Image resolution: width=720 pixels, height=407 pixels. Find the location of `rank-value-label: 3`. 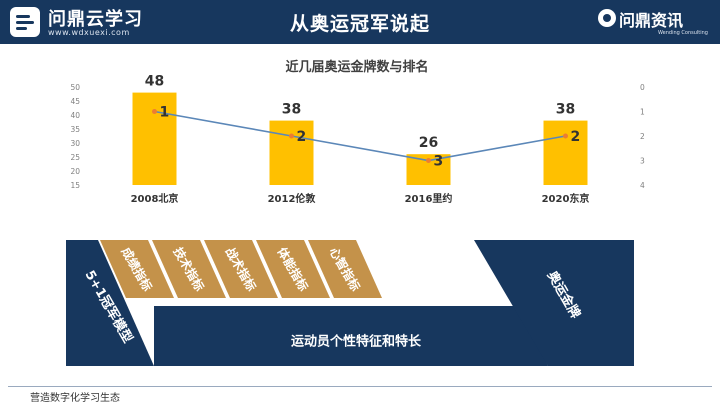

rank-value-label: 3 is located at coordinates (439, 162).